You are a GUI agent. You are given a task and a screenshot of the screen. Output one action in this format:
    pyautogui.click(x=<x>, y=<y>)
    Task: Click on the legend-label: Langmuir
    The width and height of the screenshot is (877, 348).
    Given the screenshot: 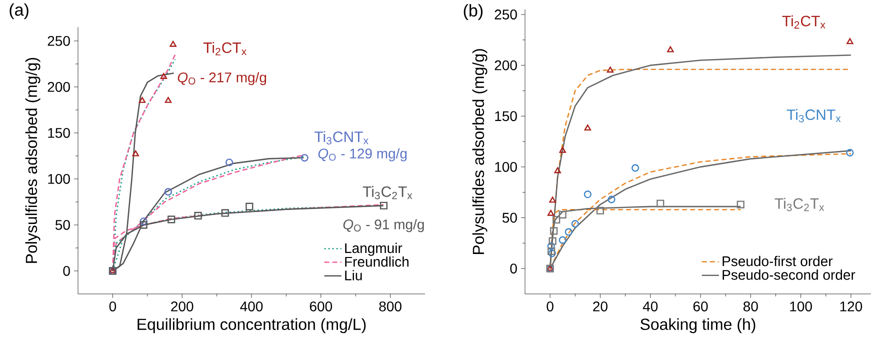 What is the action you would take?
    pyautogui.click(x=373, y=249)
    